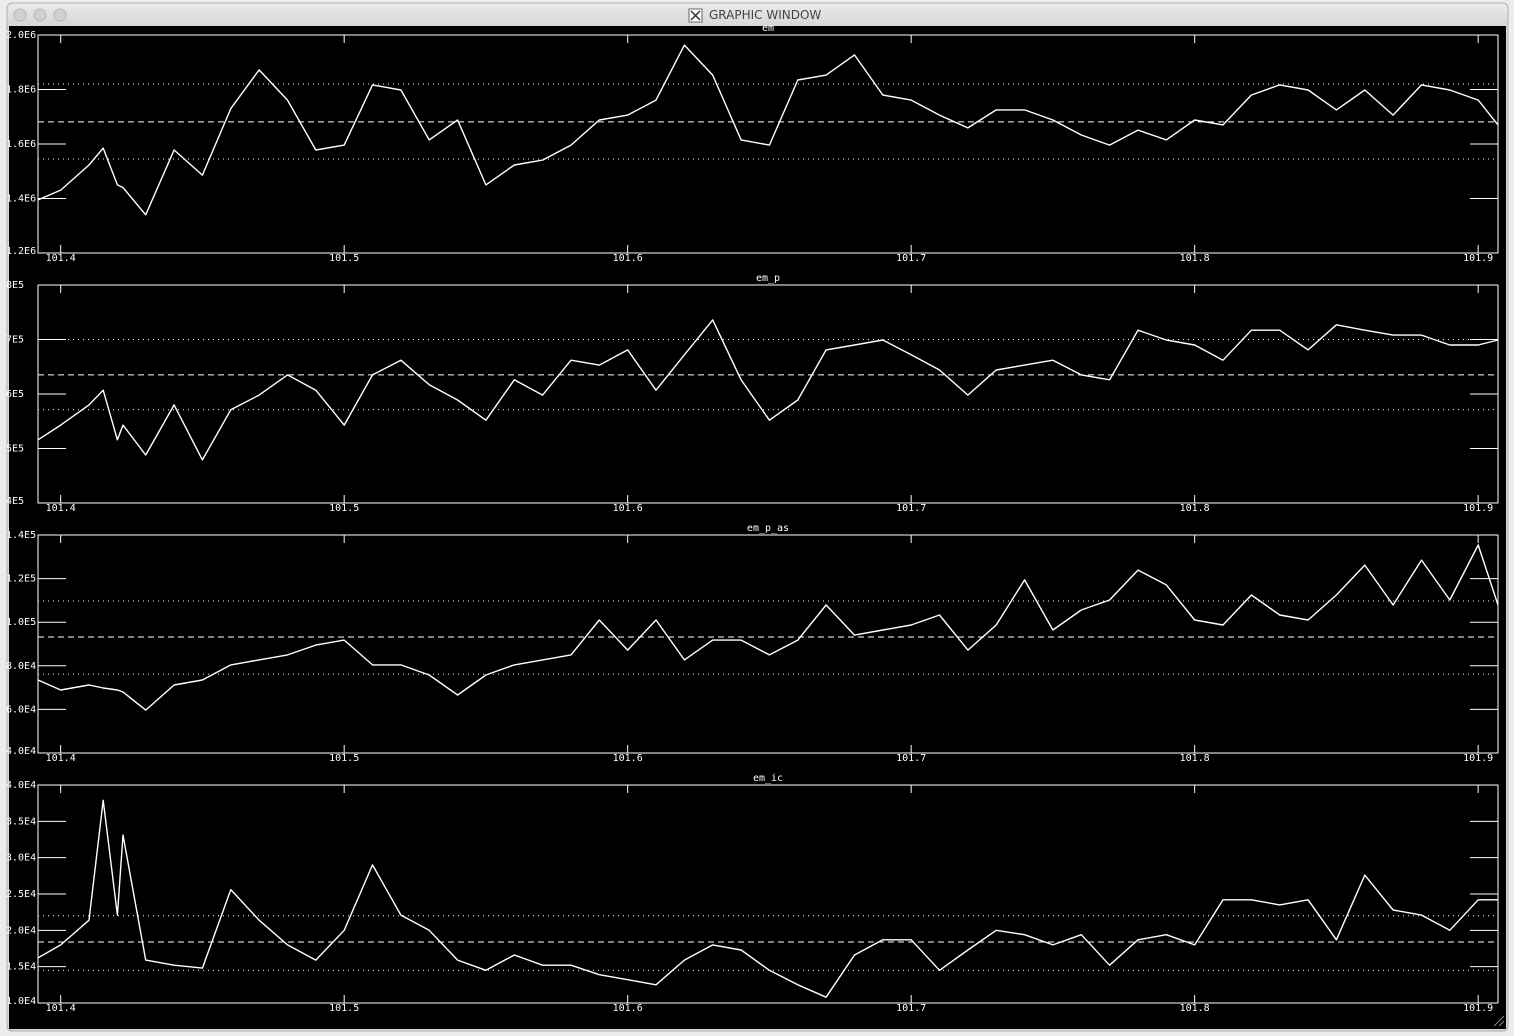  What do you see at coordinates (21, 858) in the screenshot?
I see `y-tick-label: 3.0E4` at bounding box center [21, 858].